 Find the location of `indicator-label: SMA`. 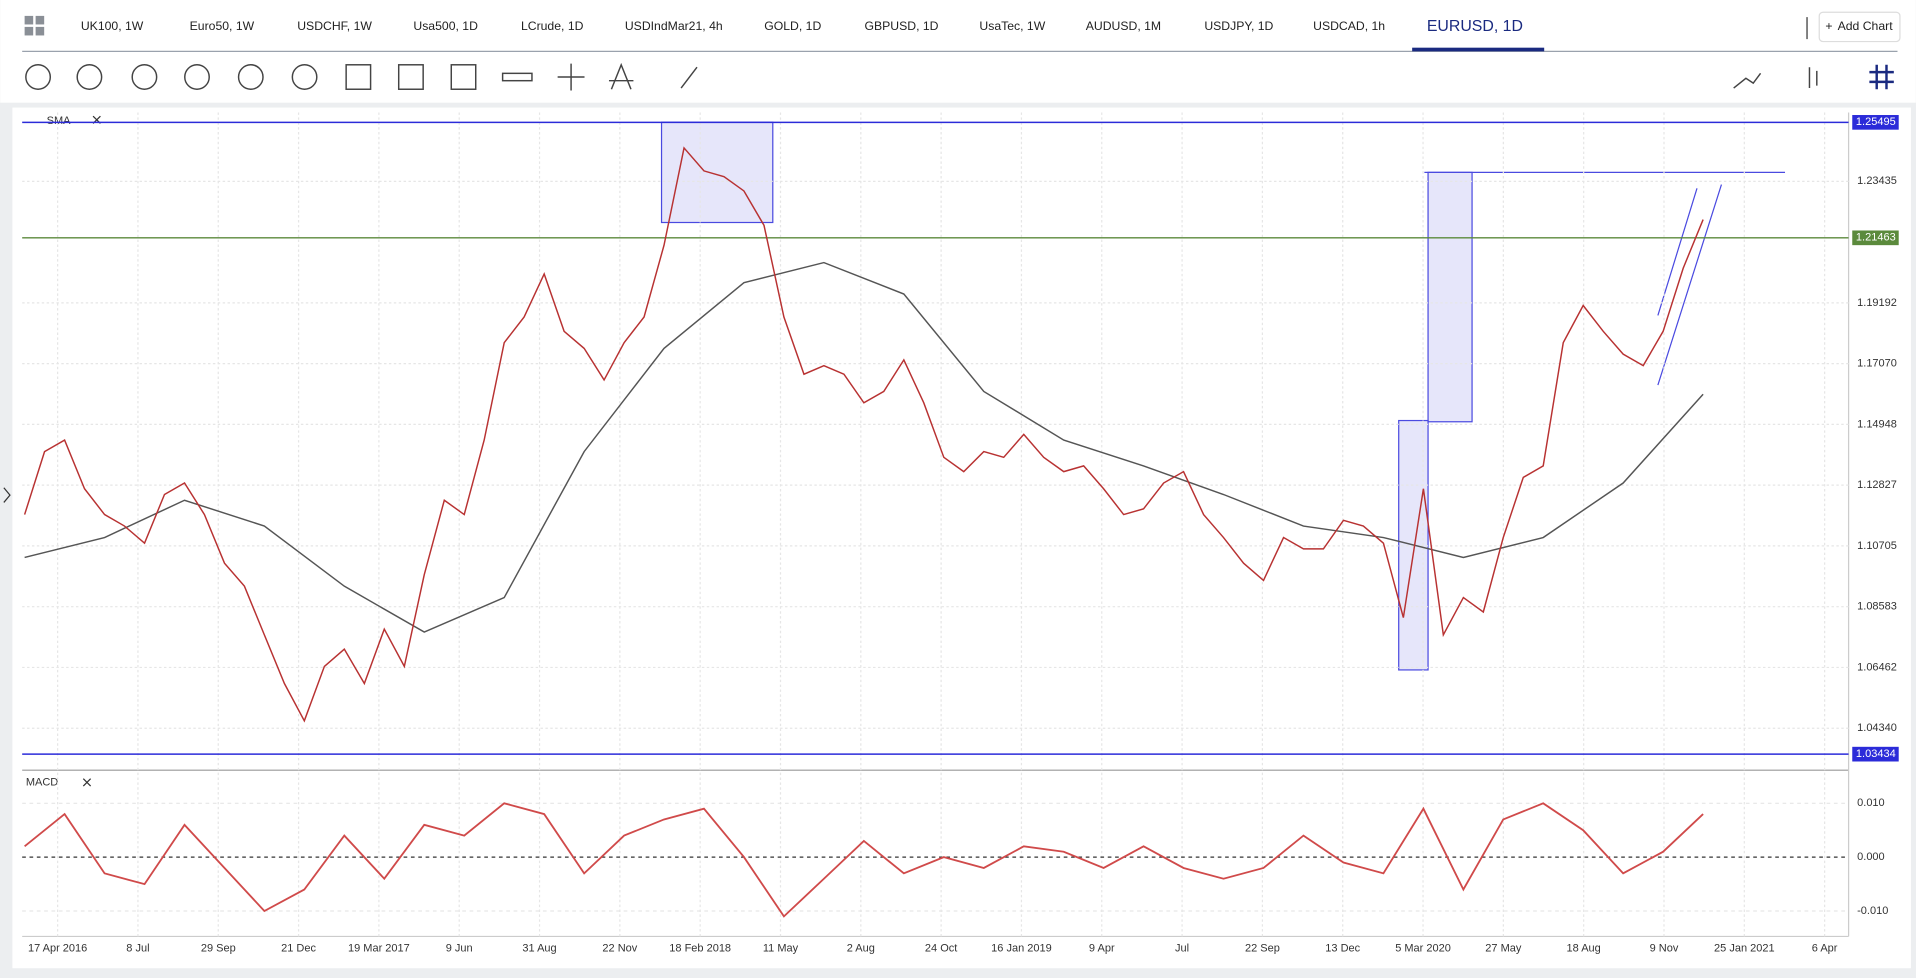

indicator-label: SMA is located at coordinates (59, 121).